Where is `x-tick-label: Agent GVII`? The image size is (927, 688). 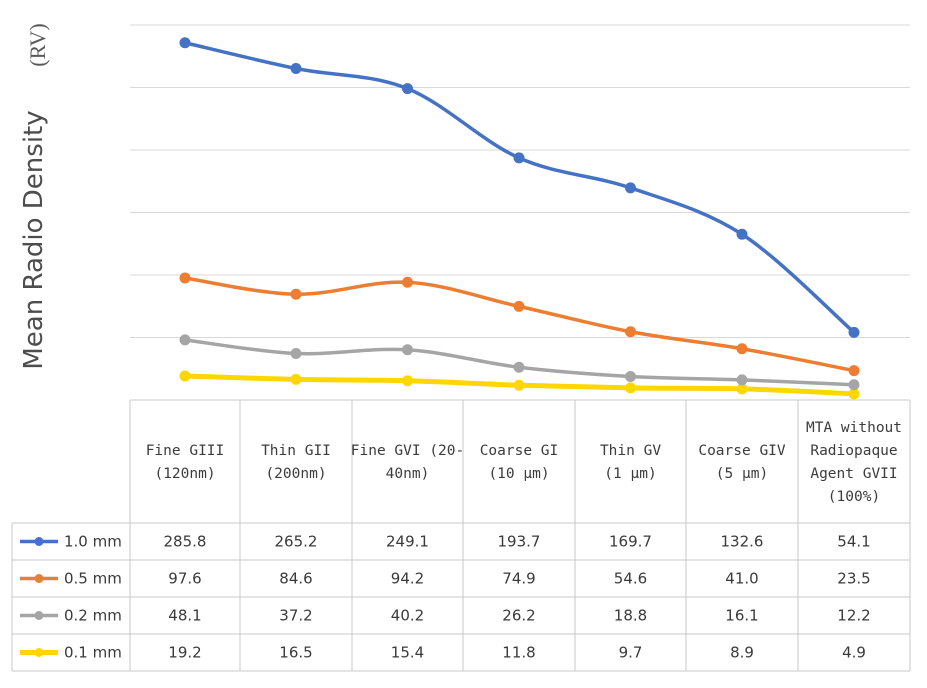 x-tick-label: Agent GVII is located at coordinates (853, 474).